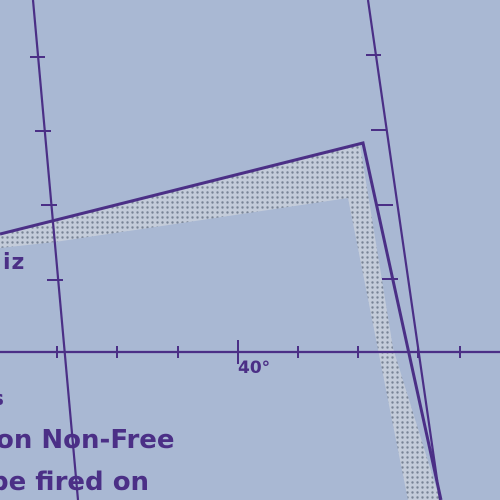  What do you see at coordinates (75, 482) in the screenshot?
I see `map-note-line-2: be fired on` at bounding box center [75, 482].